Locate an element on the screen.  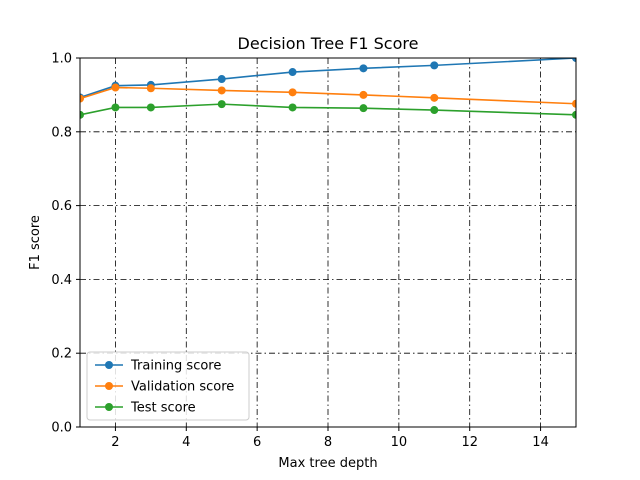
x-tick-label: 10 is located at coordinates (399, 442).